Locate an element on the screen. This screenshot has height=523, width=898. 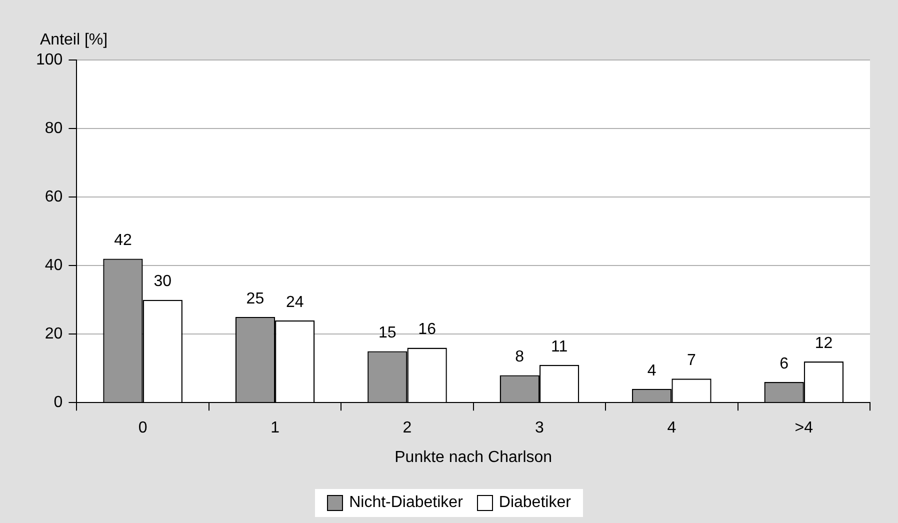
x-tick-label: 4 is located at coordinates (671, 428).